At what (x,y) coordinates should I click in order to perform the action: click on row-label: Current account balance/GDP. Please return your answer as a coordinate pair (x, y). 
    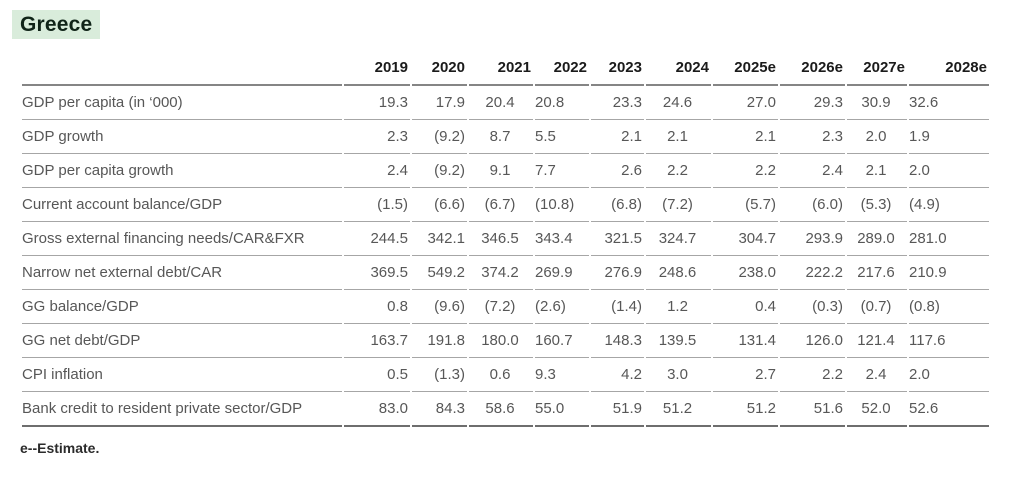
    Looking at the image, I should click on (182, 205).